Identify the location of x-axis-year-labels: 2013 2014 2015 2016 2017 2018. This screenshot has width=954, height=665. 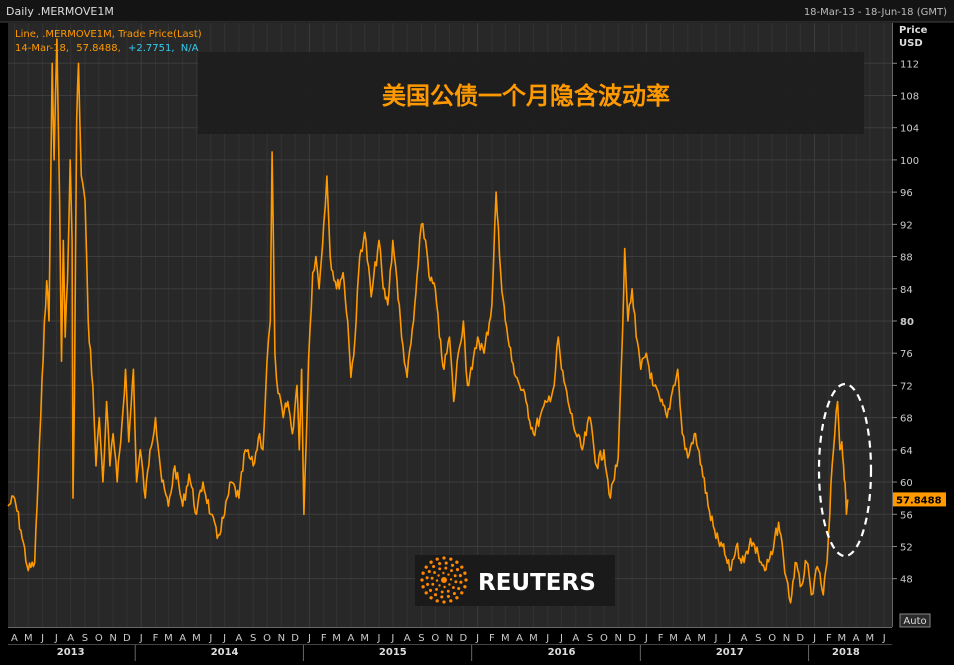
(458, 652).